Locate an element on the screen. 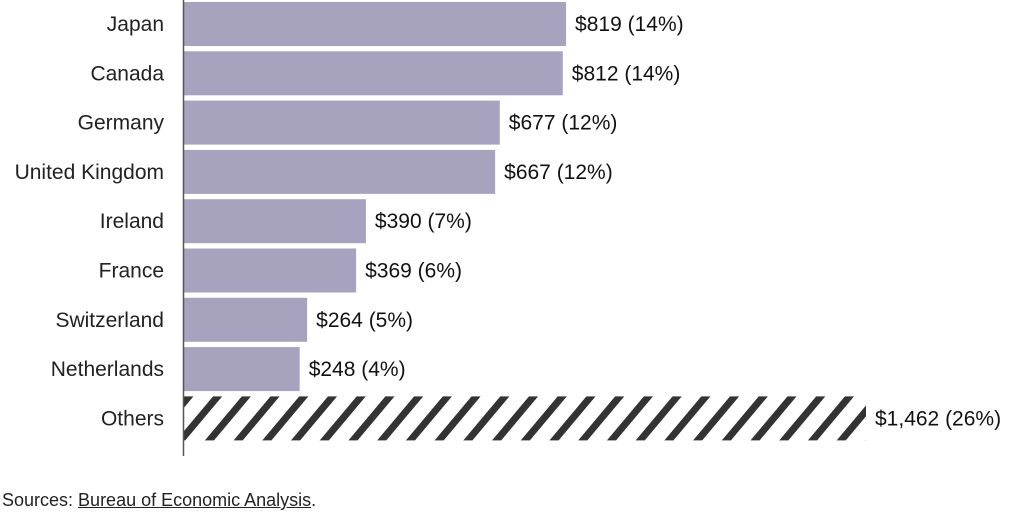 The image size is (1024, 512). source-link: Bureau of Economic Analysis is located at coordinates (195, 500).